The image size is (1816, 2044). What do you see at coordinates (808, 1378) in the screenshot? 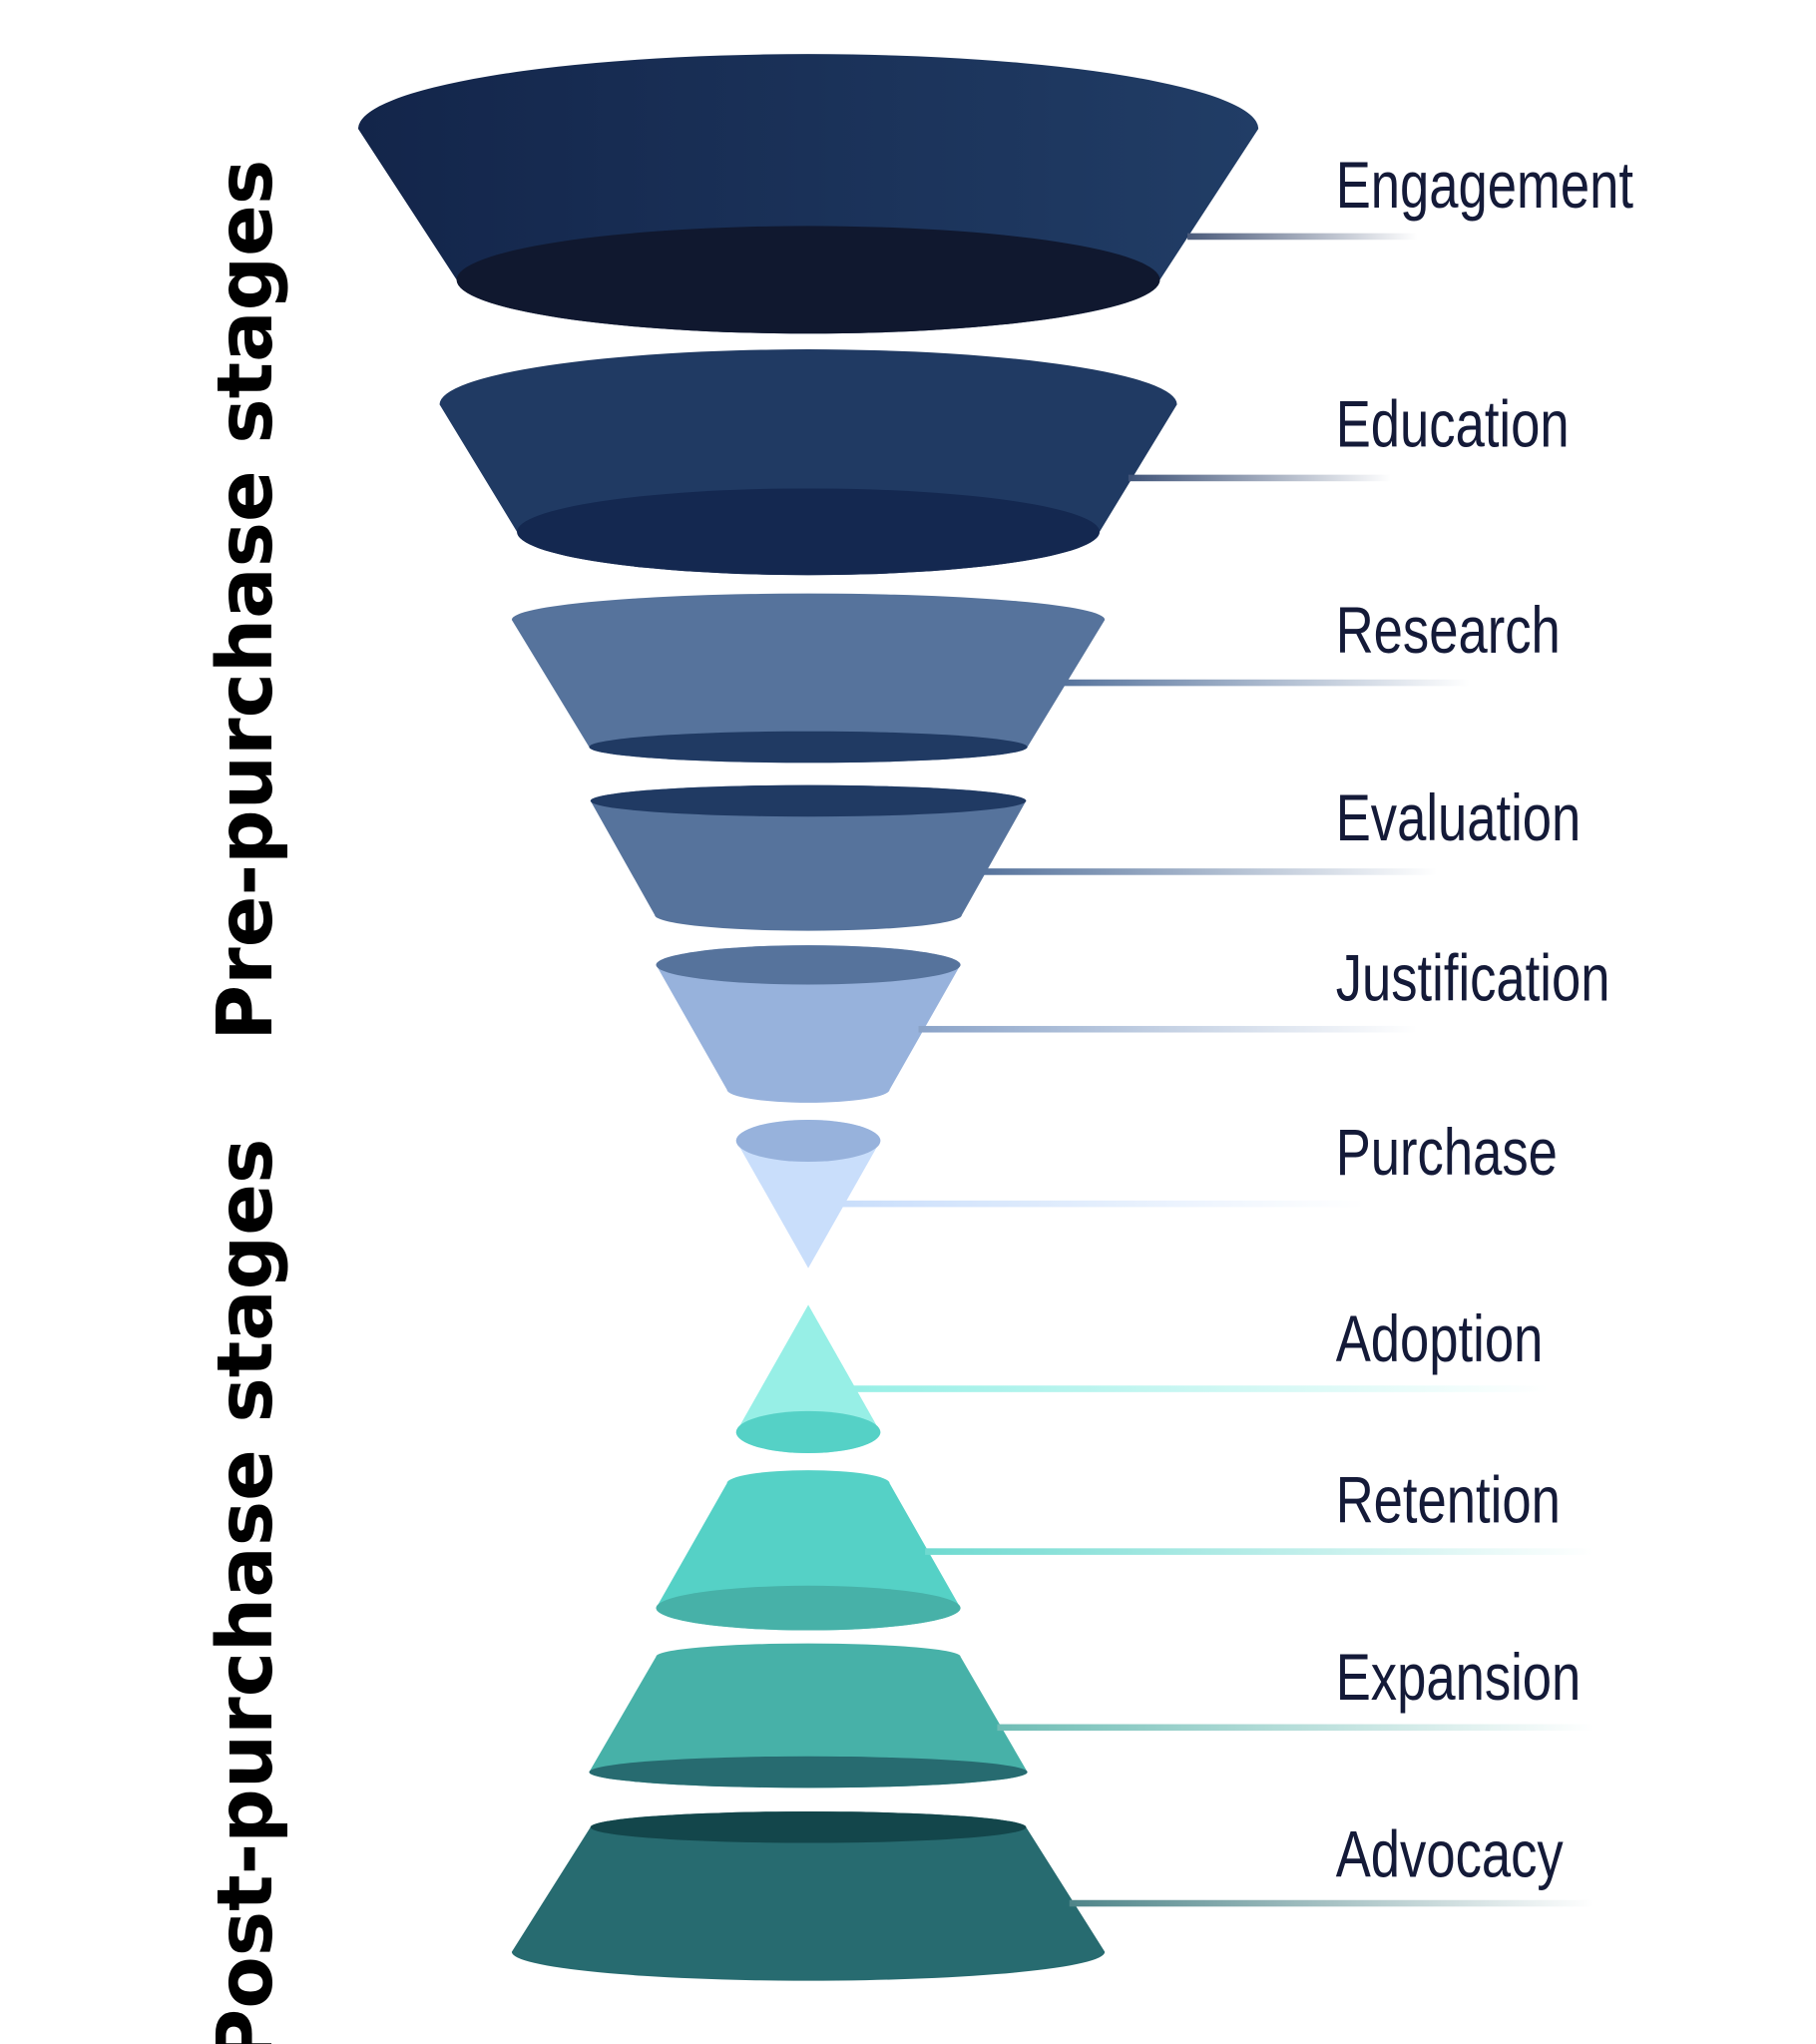
I see `funnel-segment-adoption` at bounding box center [808, 1378].